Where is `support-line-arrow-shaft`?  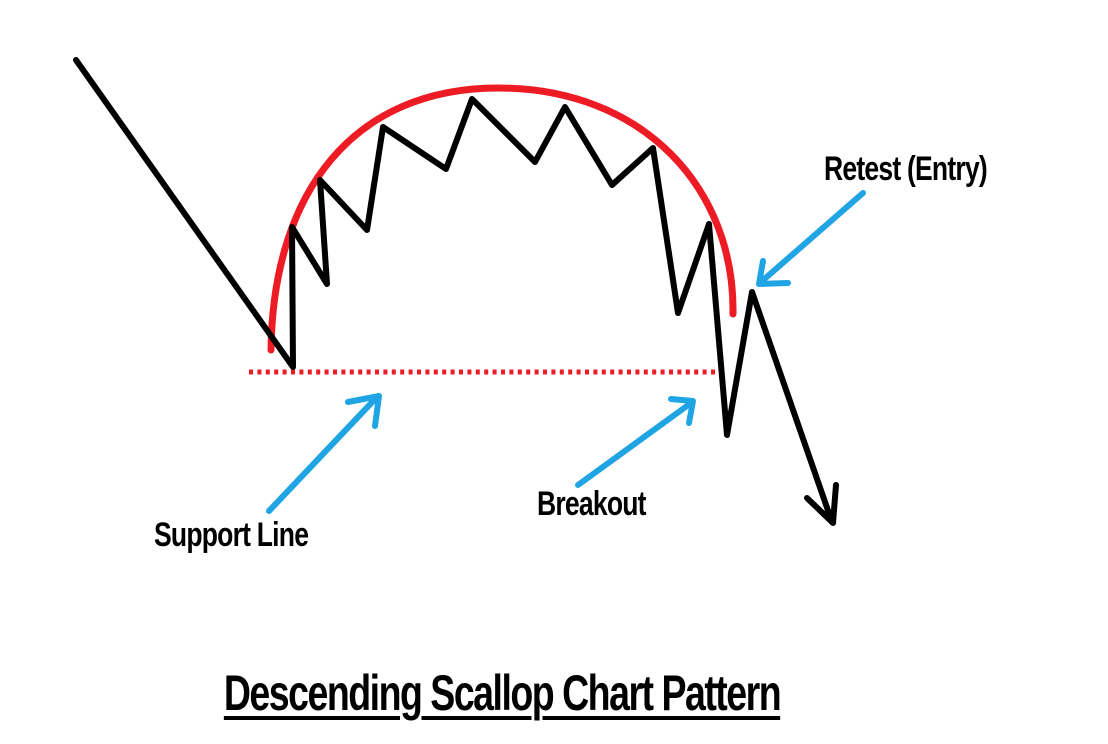
support-line-arrow-shaft is located at coordinates (323, 454).